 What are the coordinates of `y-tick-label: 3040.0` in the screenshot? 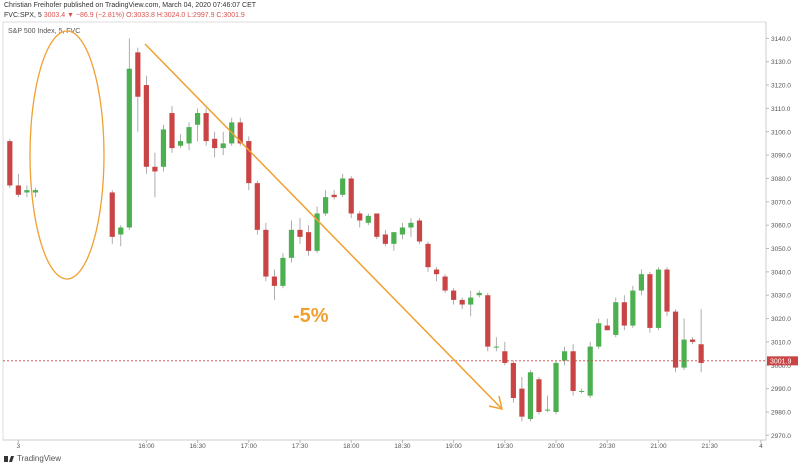 It's located at (781, 272).